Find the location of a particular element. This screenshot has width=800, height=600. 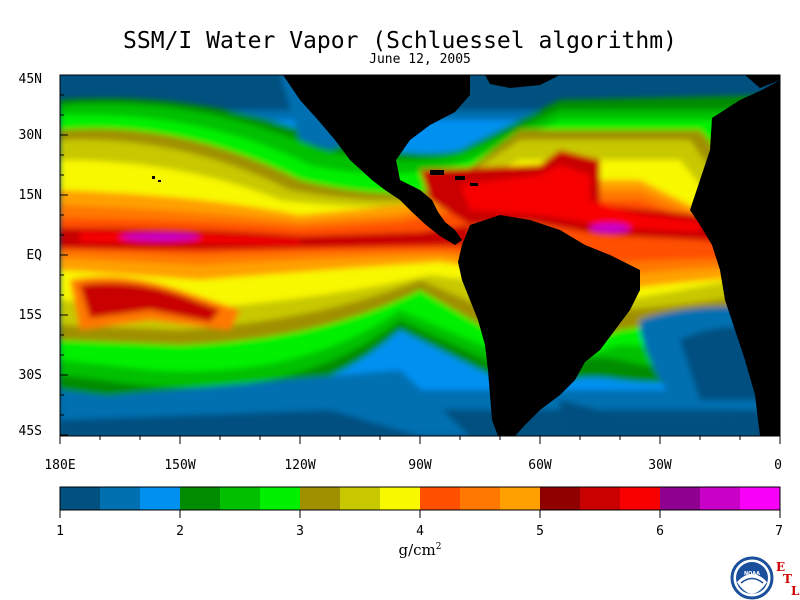

unit-superscript: 2 is located at coordinates (438, 547).